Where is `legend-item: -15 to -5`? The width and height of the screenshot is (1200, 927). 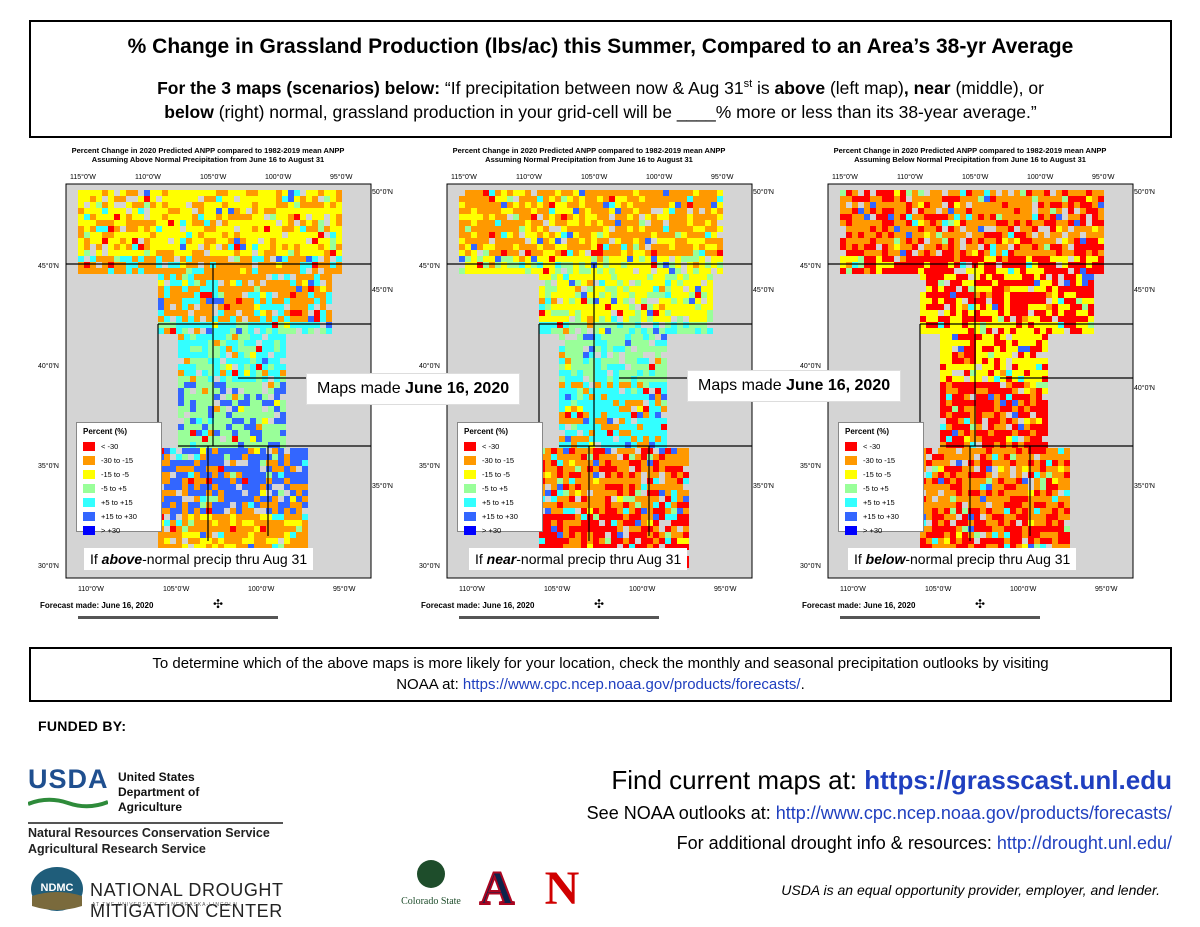 legend-item: -15 to -5 is located at coordinates (881, 474).